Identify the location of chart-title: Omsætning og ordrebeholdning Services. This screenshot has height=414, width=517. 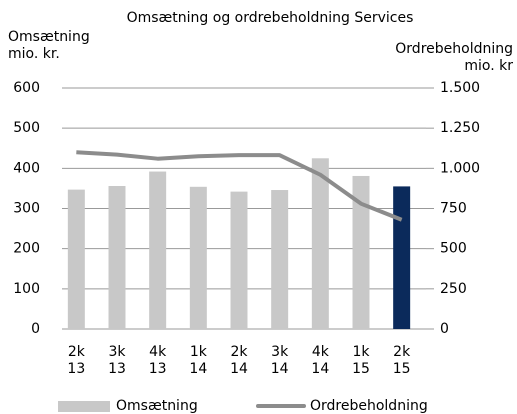
(270, 18).